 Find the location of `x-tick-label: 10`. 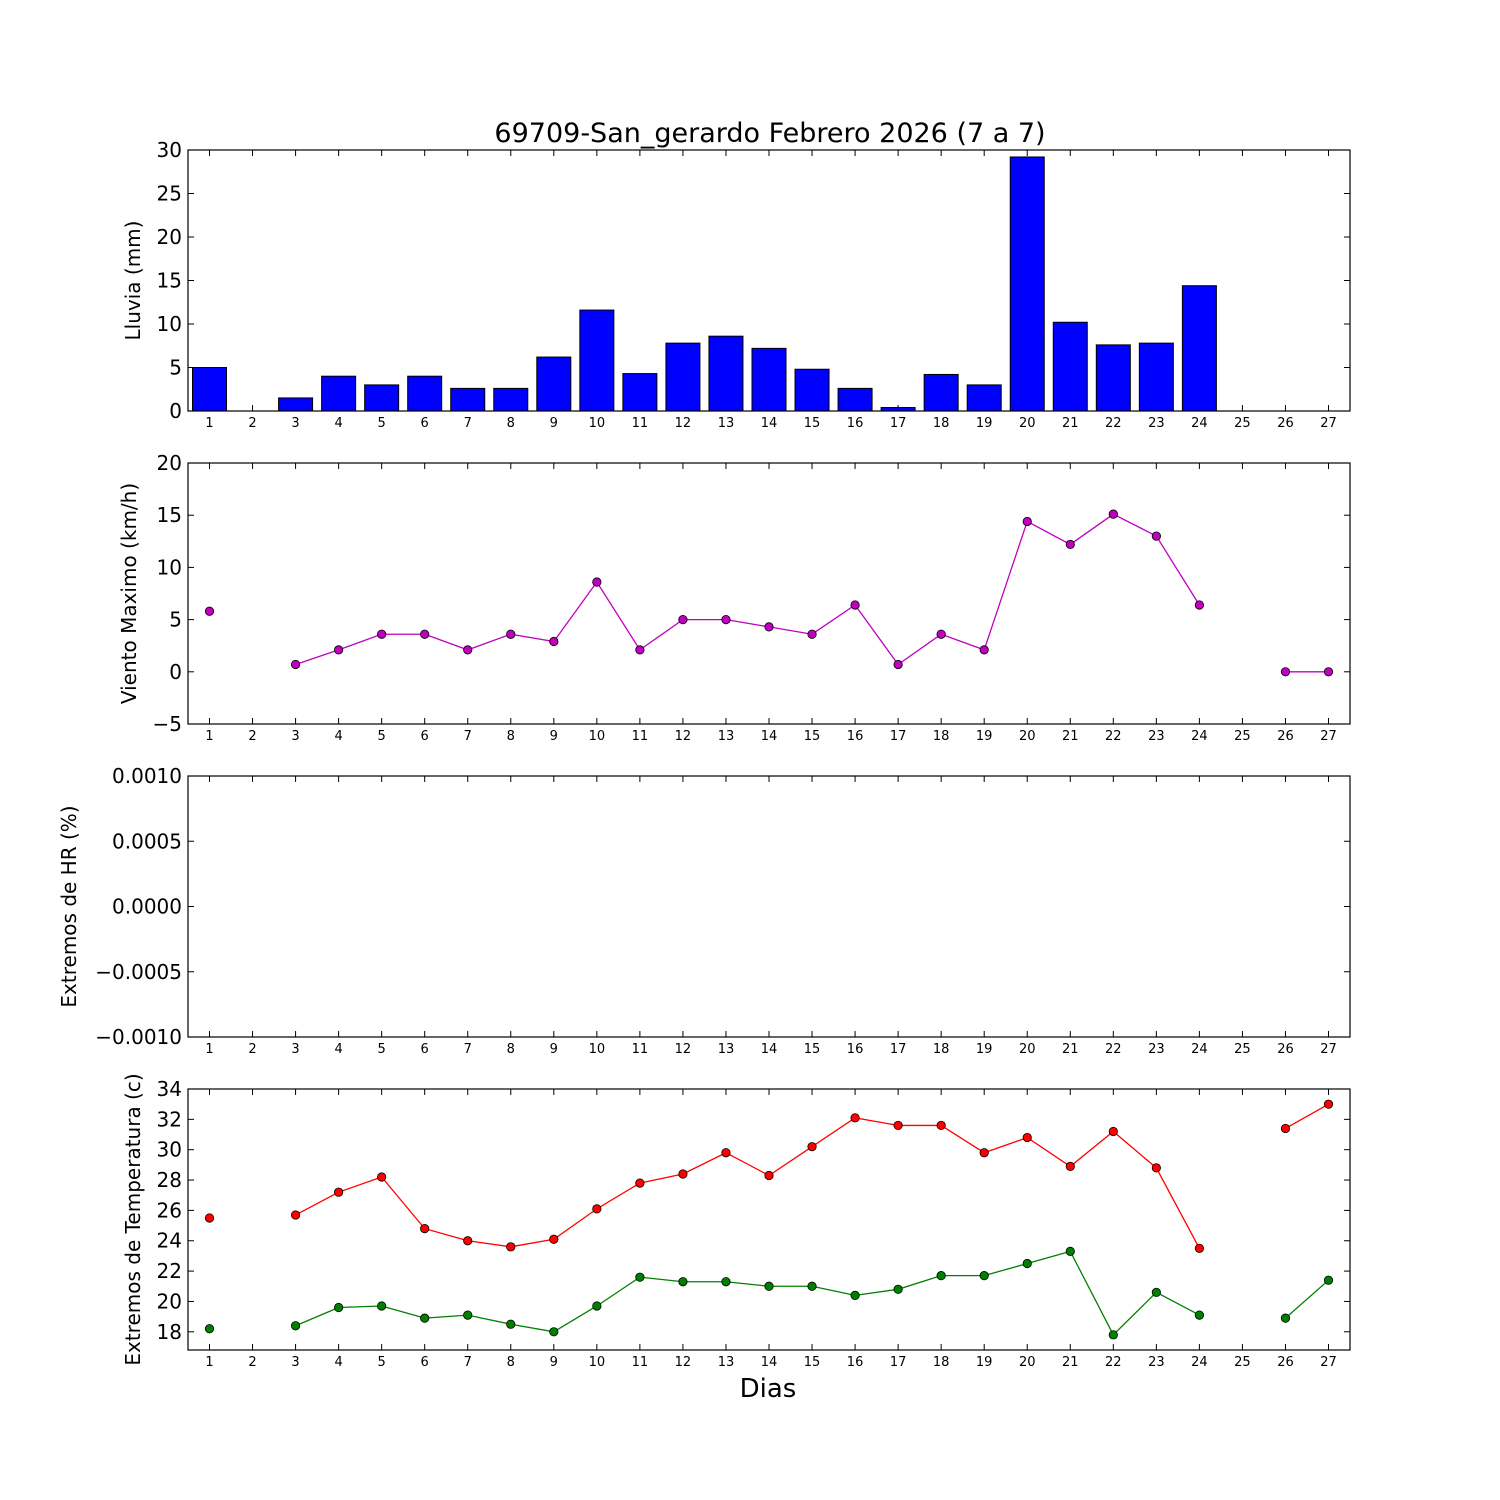

x-tick-label: 10 is located at coordinates (597, 1049).